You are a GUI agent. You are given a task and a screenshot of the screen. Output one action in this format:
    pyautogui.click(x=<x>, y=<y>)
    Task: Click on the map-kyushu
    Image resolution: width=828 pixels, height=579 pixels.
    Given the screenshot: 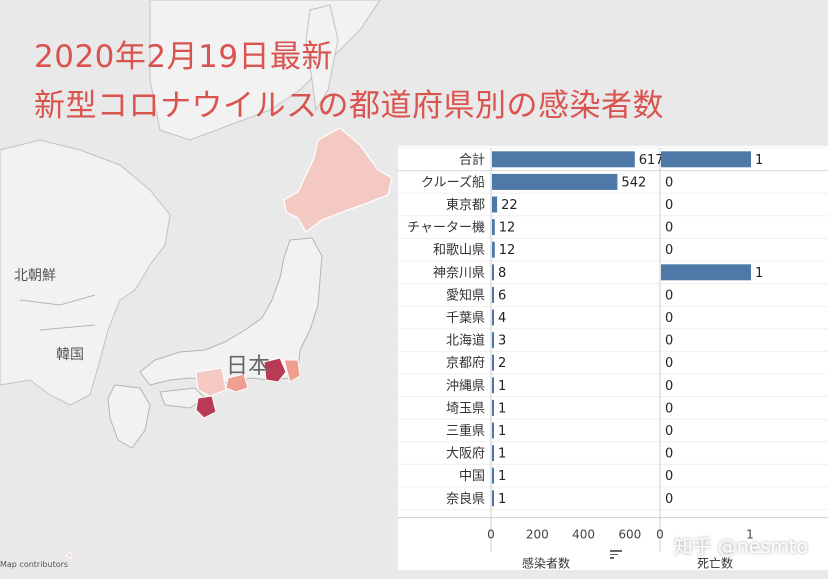 What is the action you would take?
    pyautogui.click(x=129, y=416)
    